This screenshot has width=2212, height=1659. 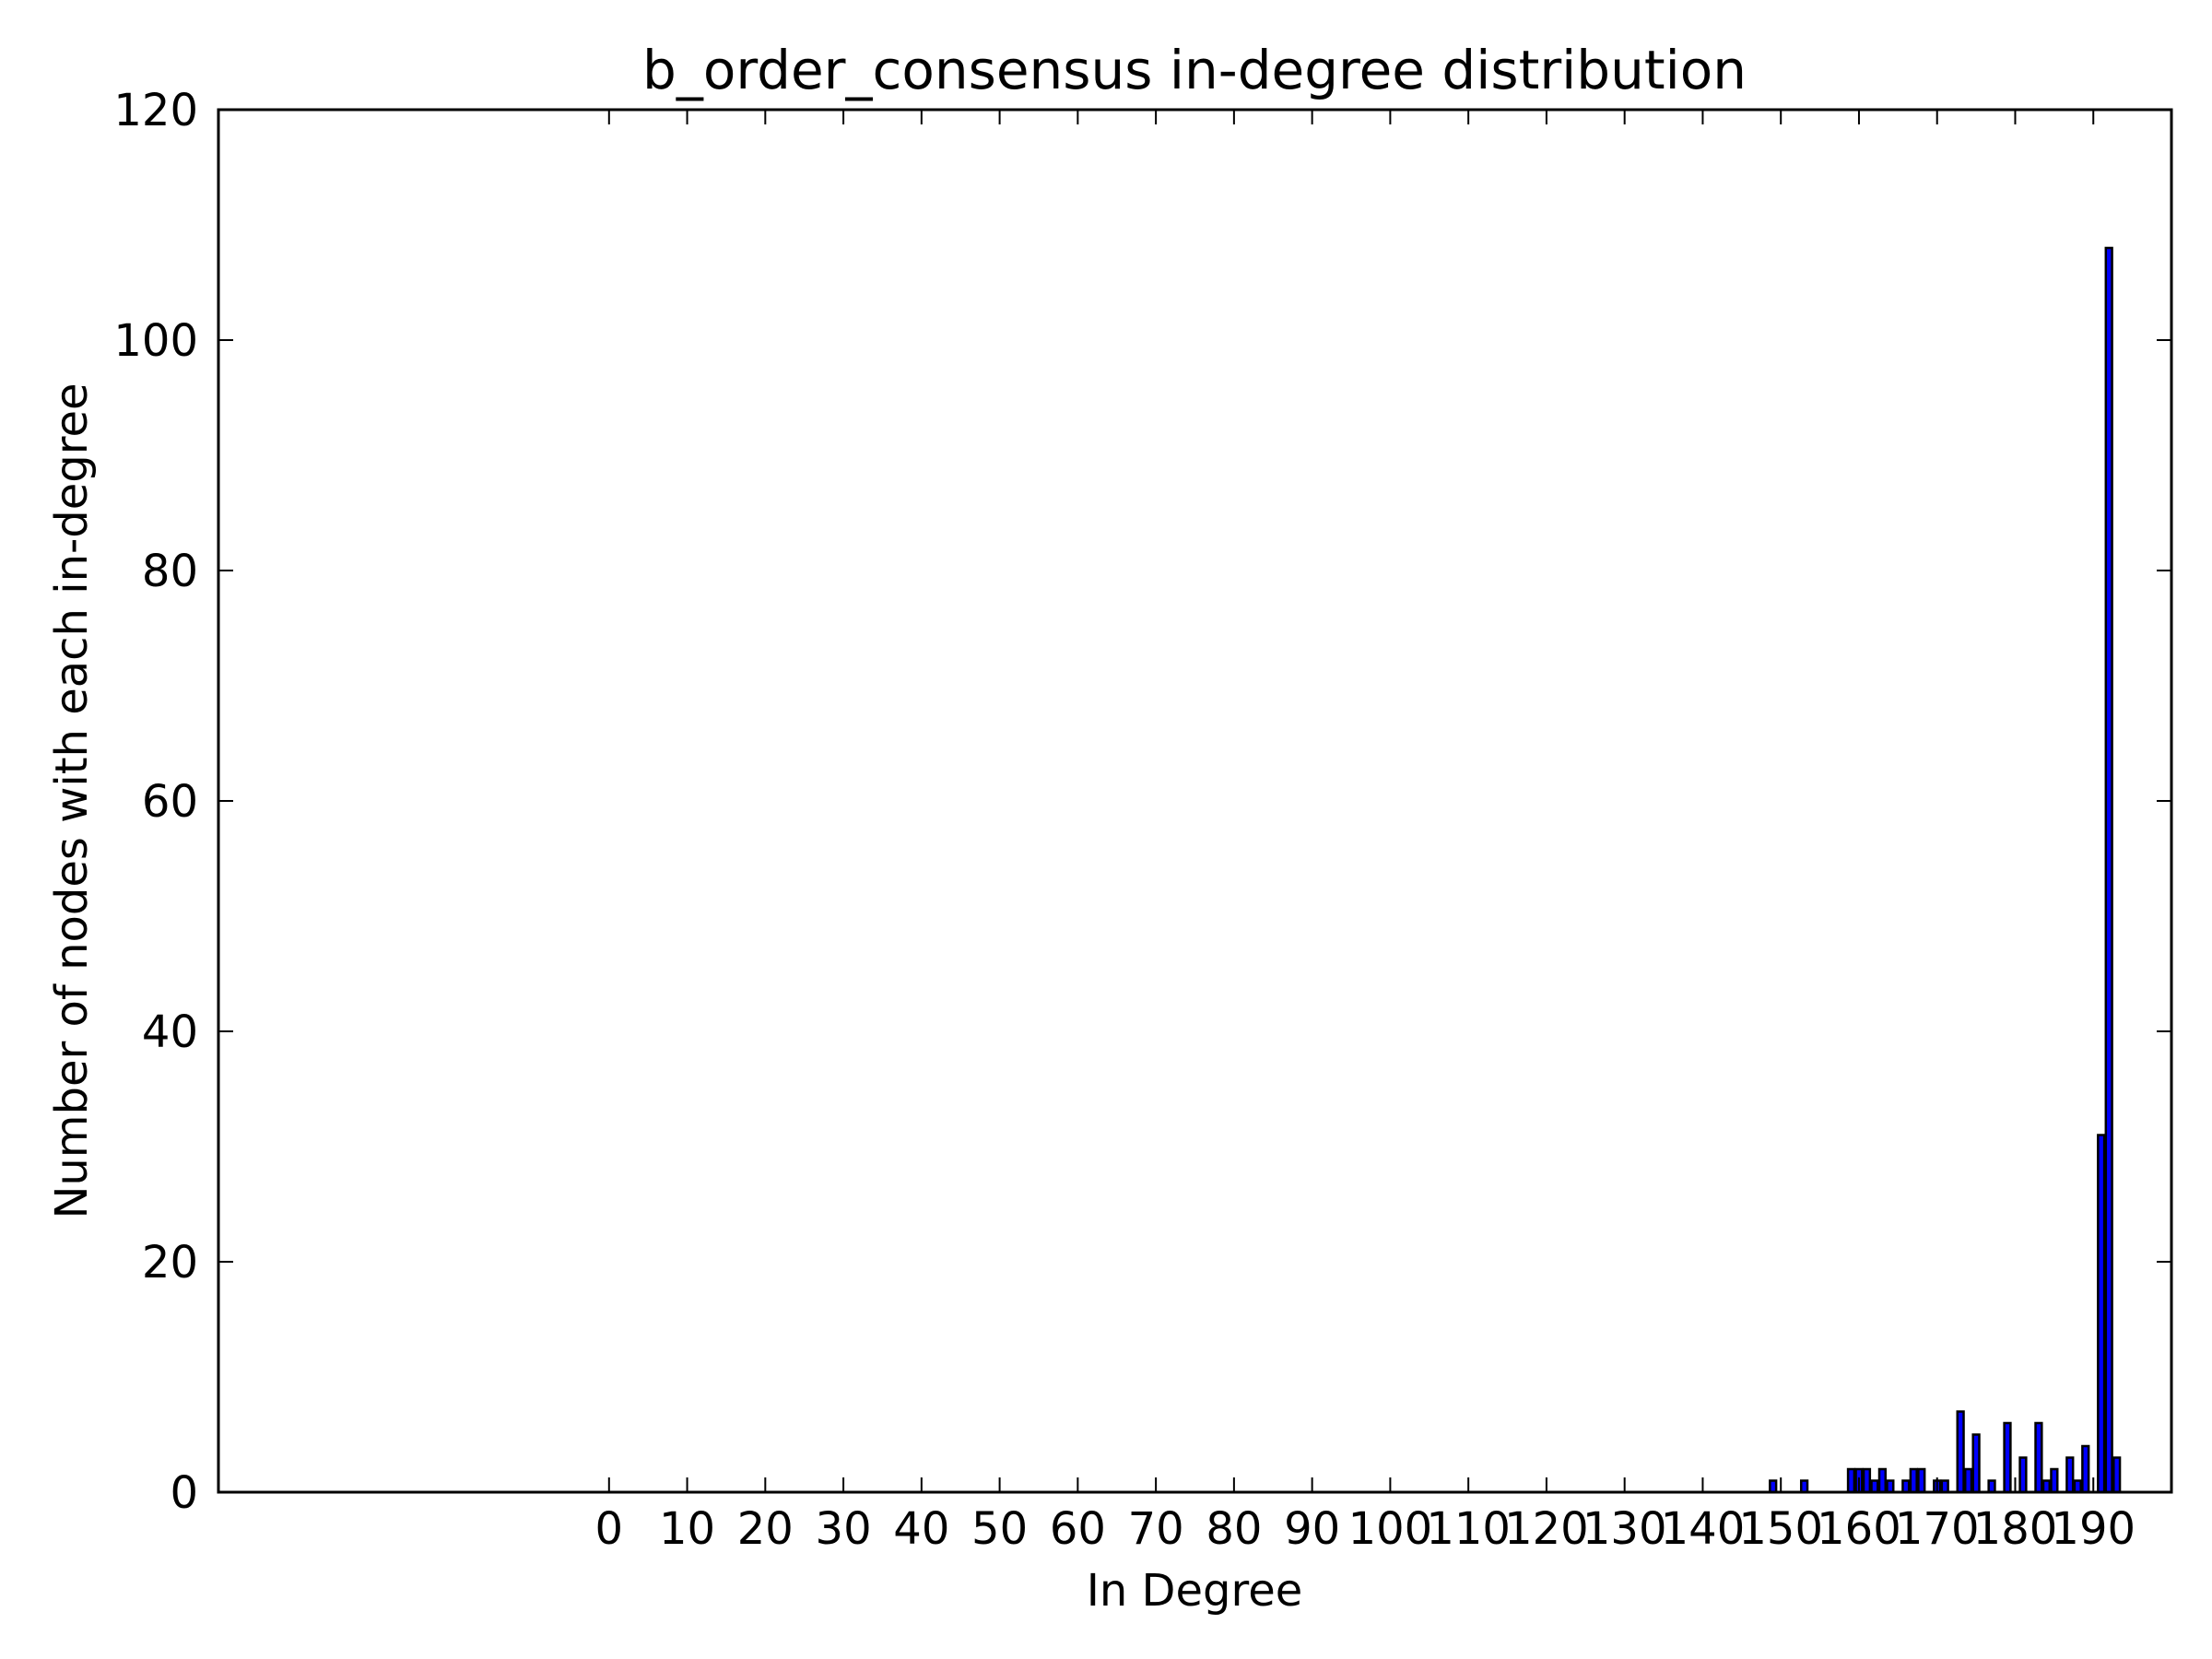 I want to click on x-tick-label-190: 190, so click(x=2093, y=1529).